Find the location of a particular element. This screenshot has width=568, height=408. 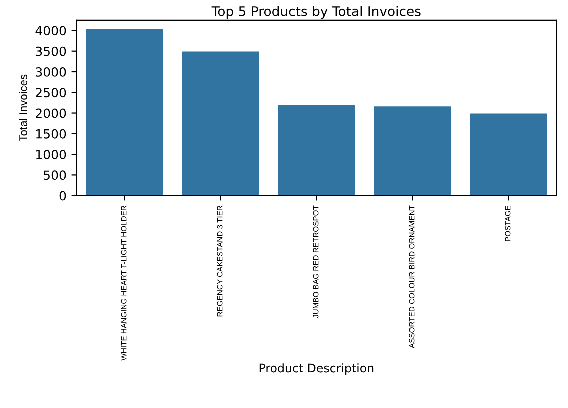

y-axis-title: Total Invoices is located at coordinates (23, 108).